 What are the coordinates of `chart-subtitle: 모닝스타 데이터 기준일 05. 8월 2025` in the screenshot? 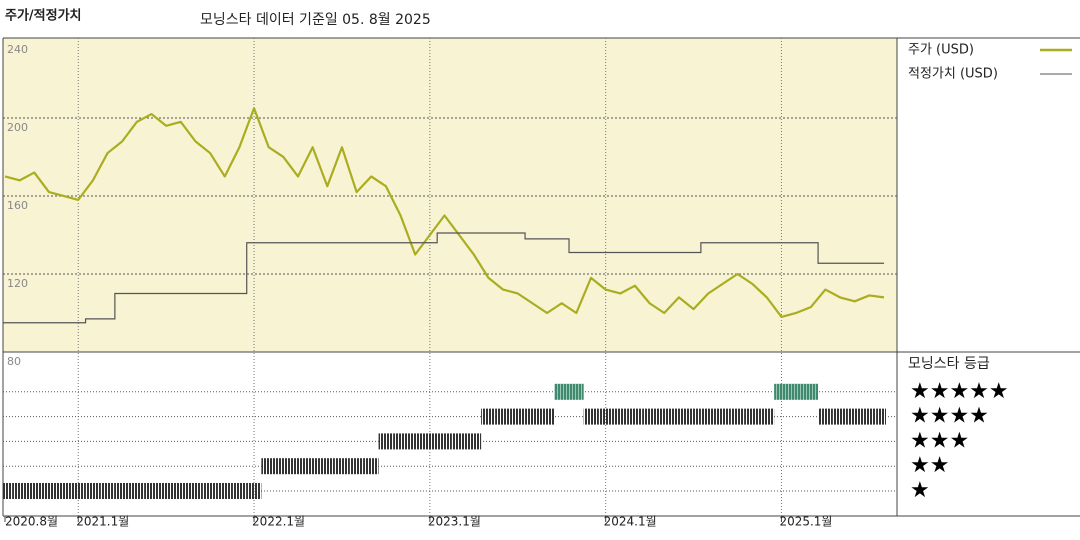 It's located at (315, 20).